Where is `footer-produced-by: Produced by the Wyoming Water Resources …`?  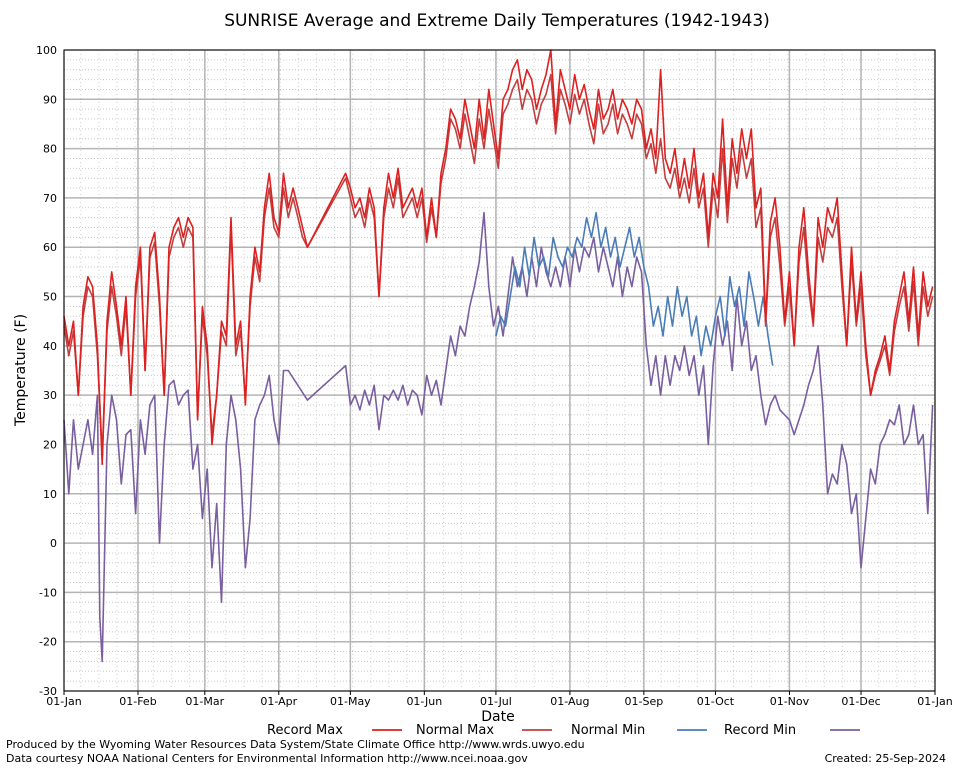 footer-produced-by: Produced by the Wyoming Water Resources … is located at coordinates (295, 744).